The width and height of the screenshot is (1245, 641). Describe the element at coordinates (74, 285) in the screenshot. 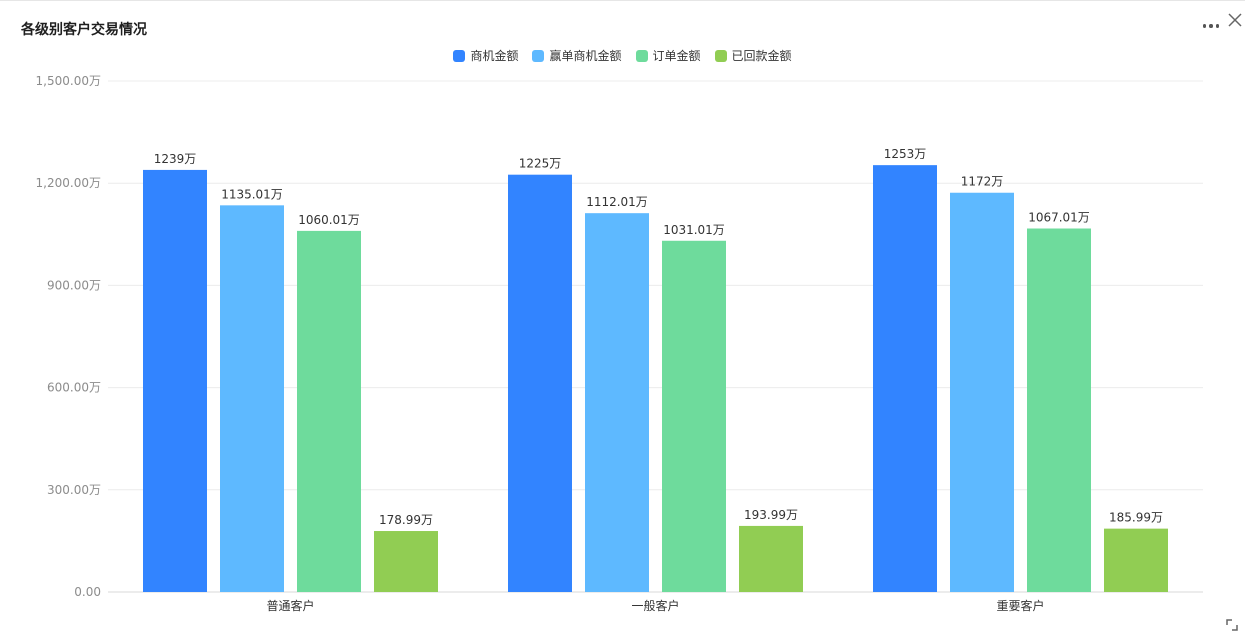

I see `y-tick-label: 900.00万` at that location.